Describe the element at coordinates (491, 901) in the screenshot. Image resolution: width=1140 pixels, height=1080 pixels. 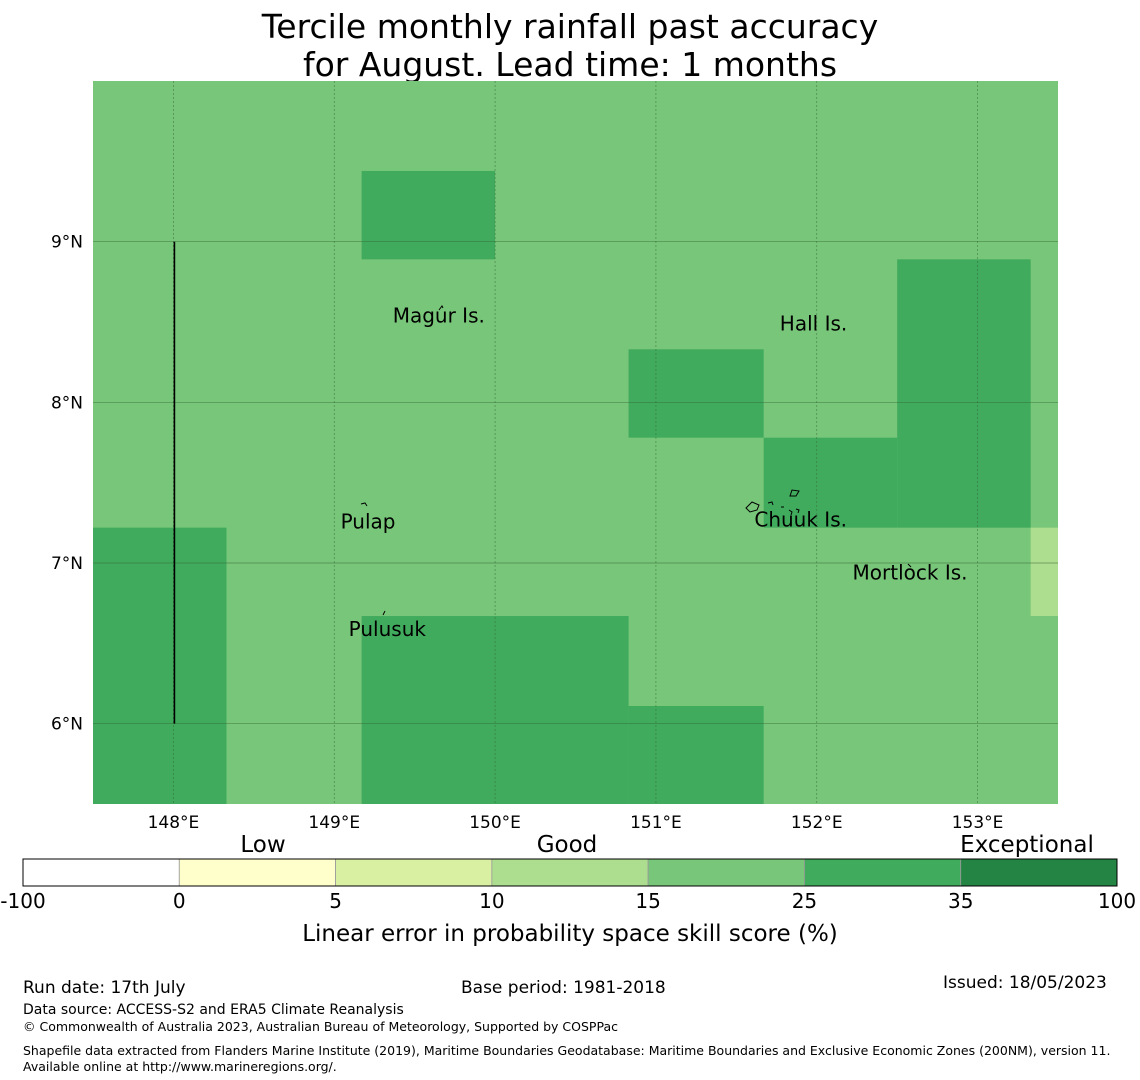
I see `colorbar-tick-label: 10` at that location.